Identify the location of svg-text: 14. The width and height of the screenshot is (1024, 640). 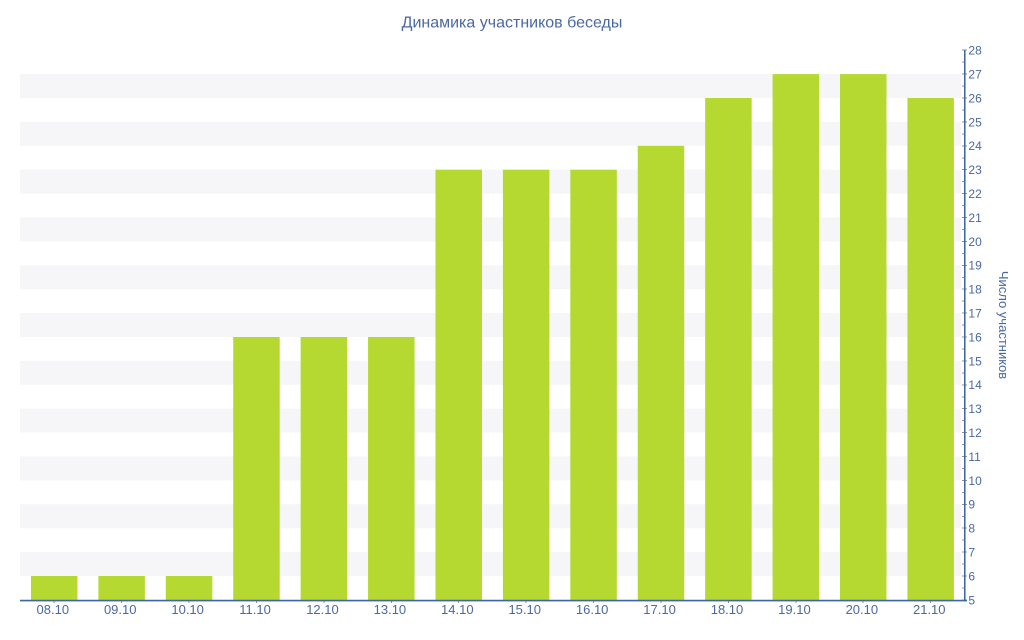
(975, 385).